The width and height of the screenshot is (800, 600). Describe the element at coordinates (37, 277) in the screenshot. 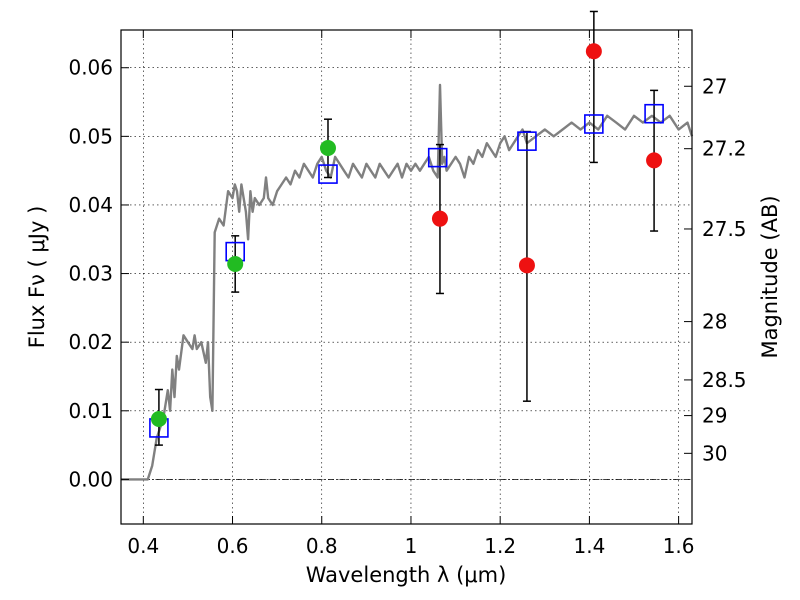

I see `y-axis-label: Flux Fν ( μJy )` at that location.